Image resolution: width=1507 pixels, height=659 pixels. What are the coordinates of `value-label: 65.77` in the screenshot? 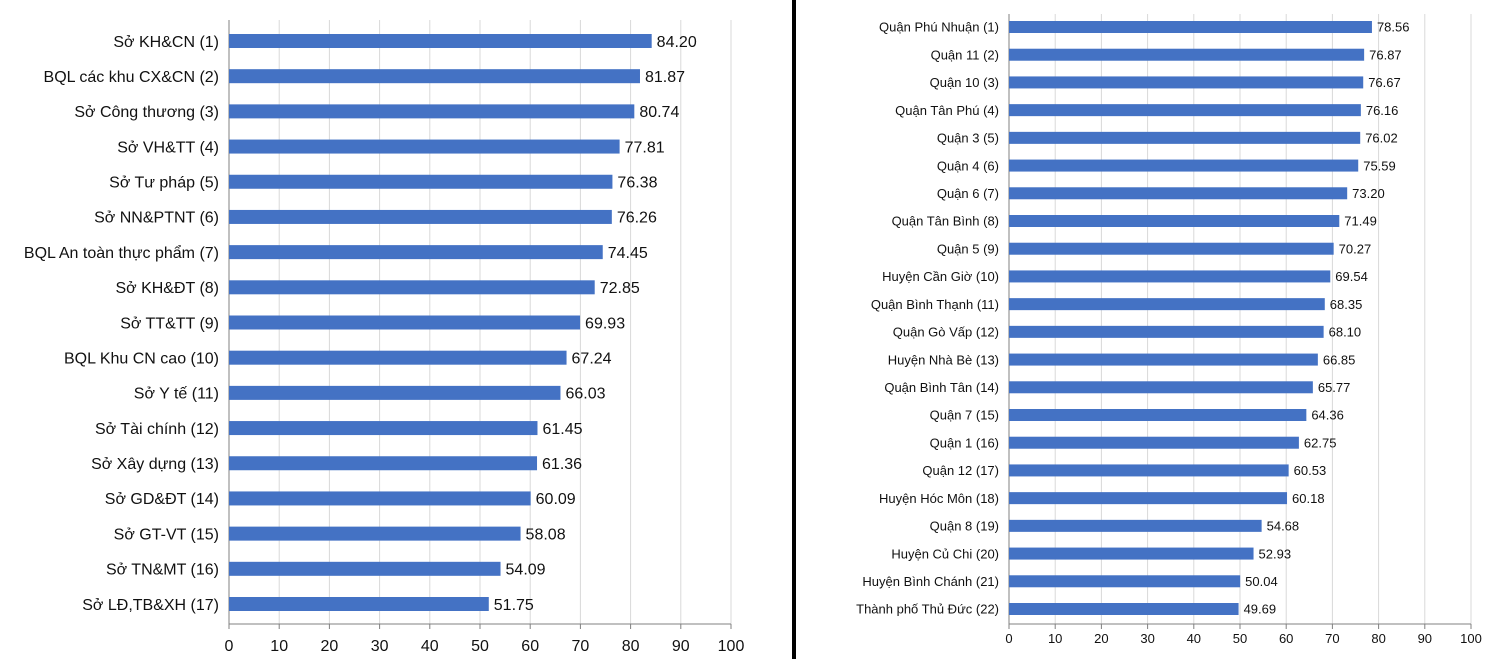 It's located at (1334, 387).